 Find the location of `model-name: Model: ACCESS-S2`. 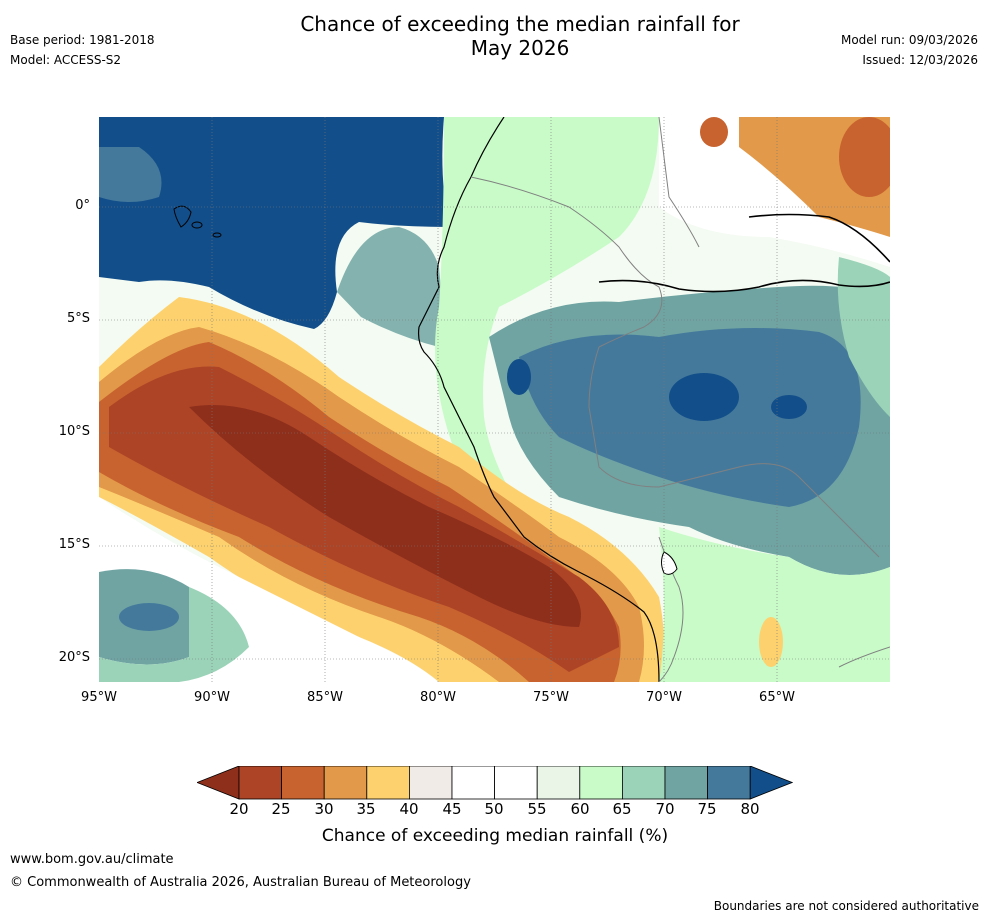

model-name: Model: ACCESS-S2 is located at coordinates (66, 60).